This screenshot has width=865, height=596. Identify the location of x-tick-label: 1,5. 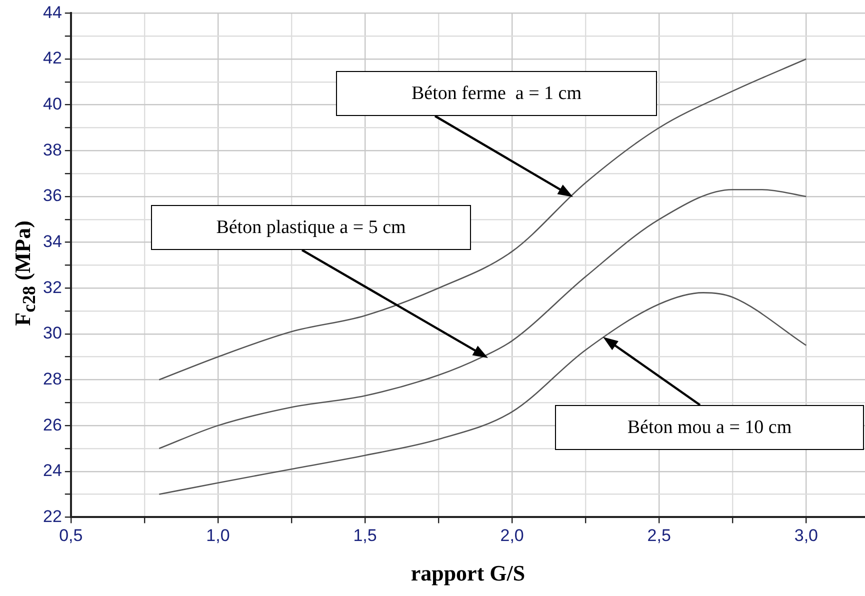
(365, 536).